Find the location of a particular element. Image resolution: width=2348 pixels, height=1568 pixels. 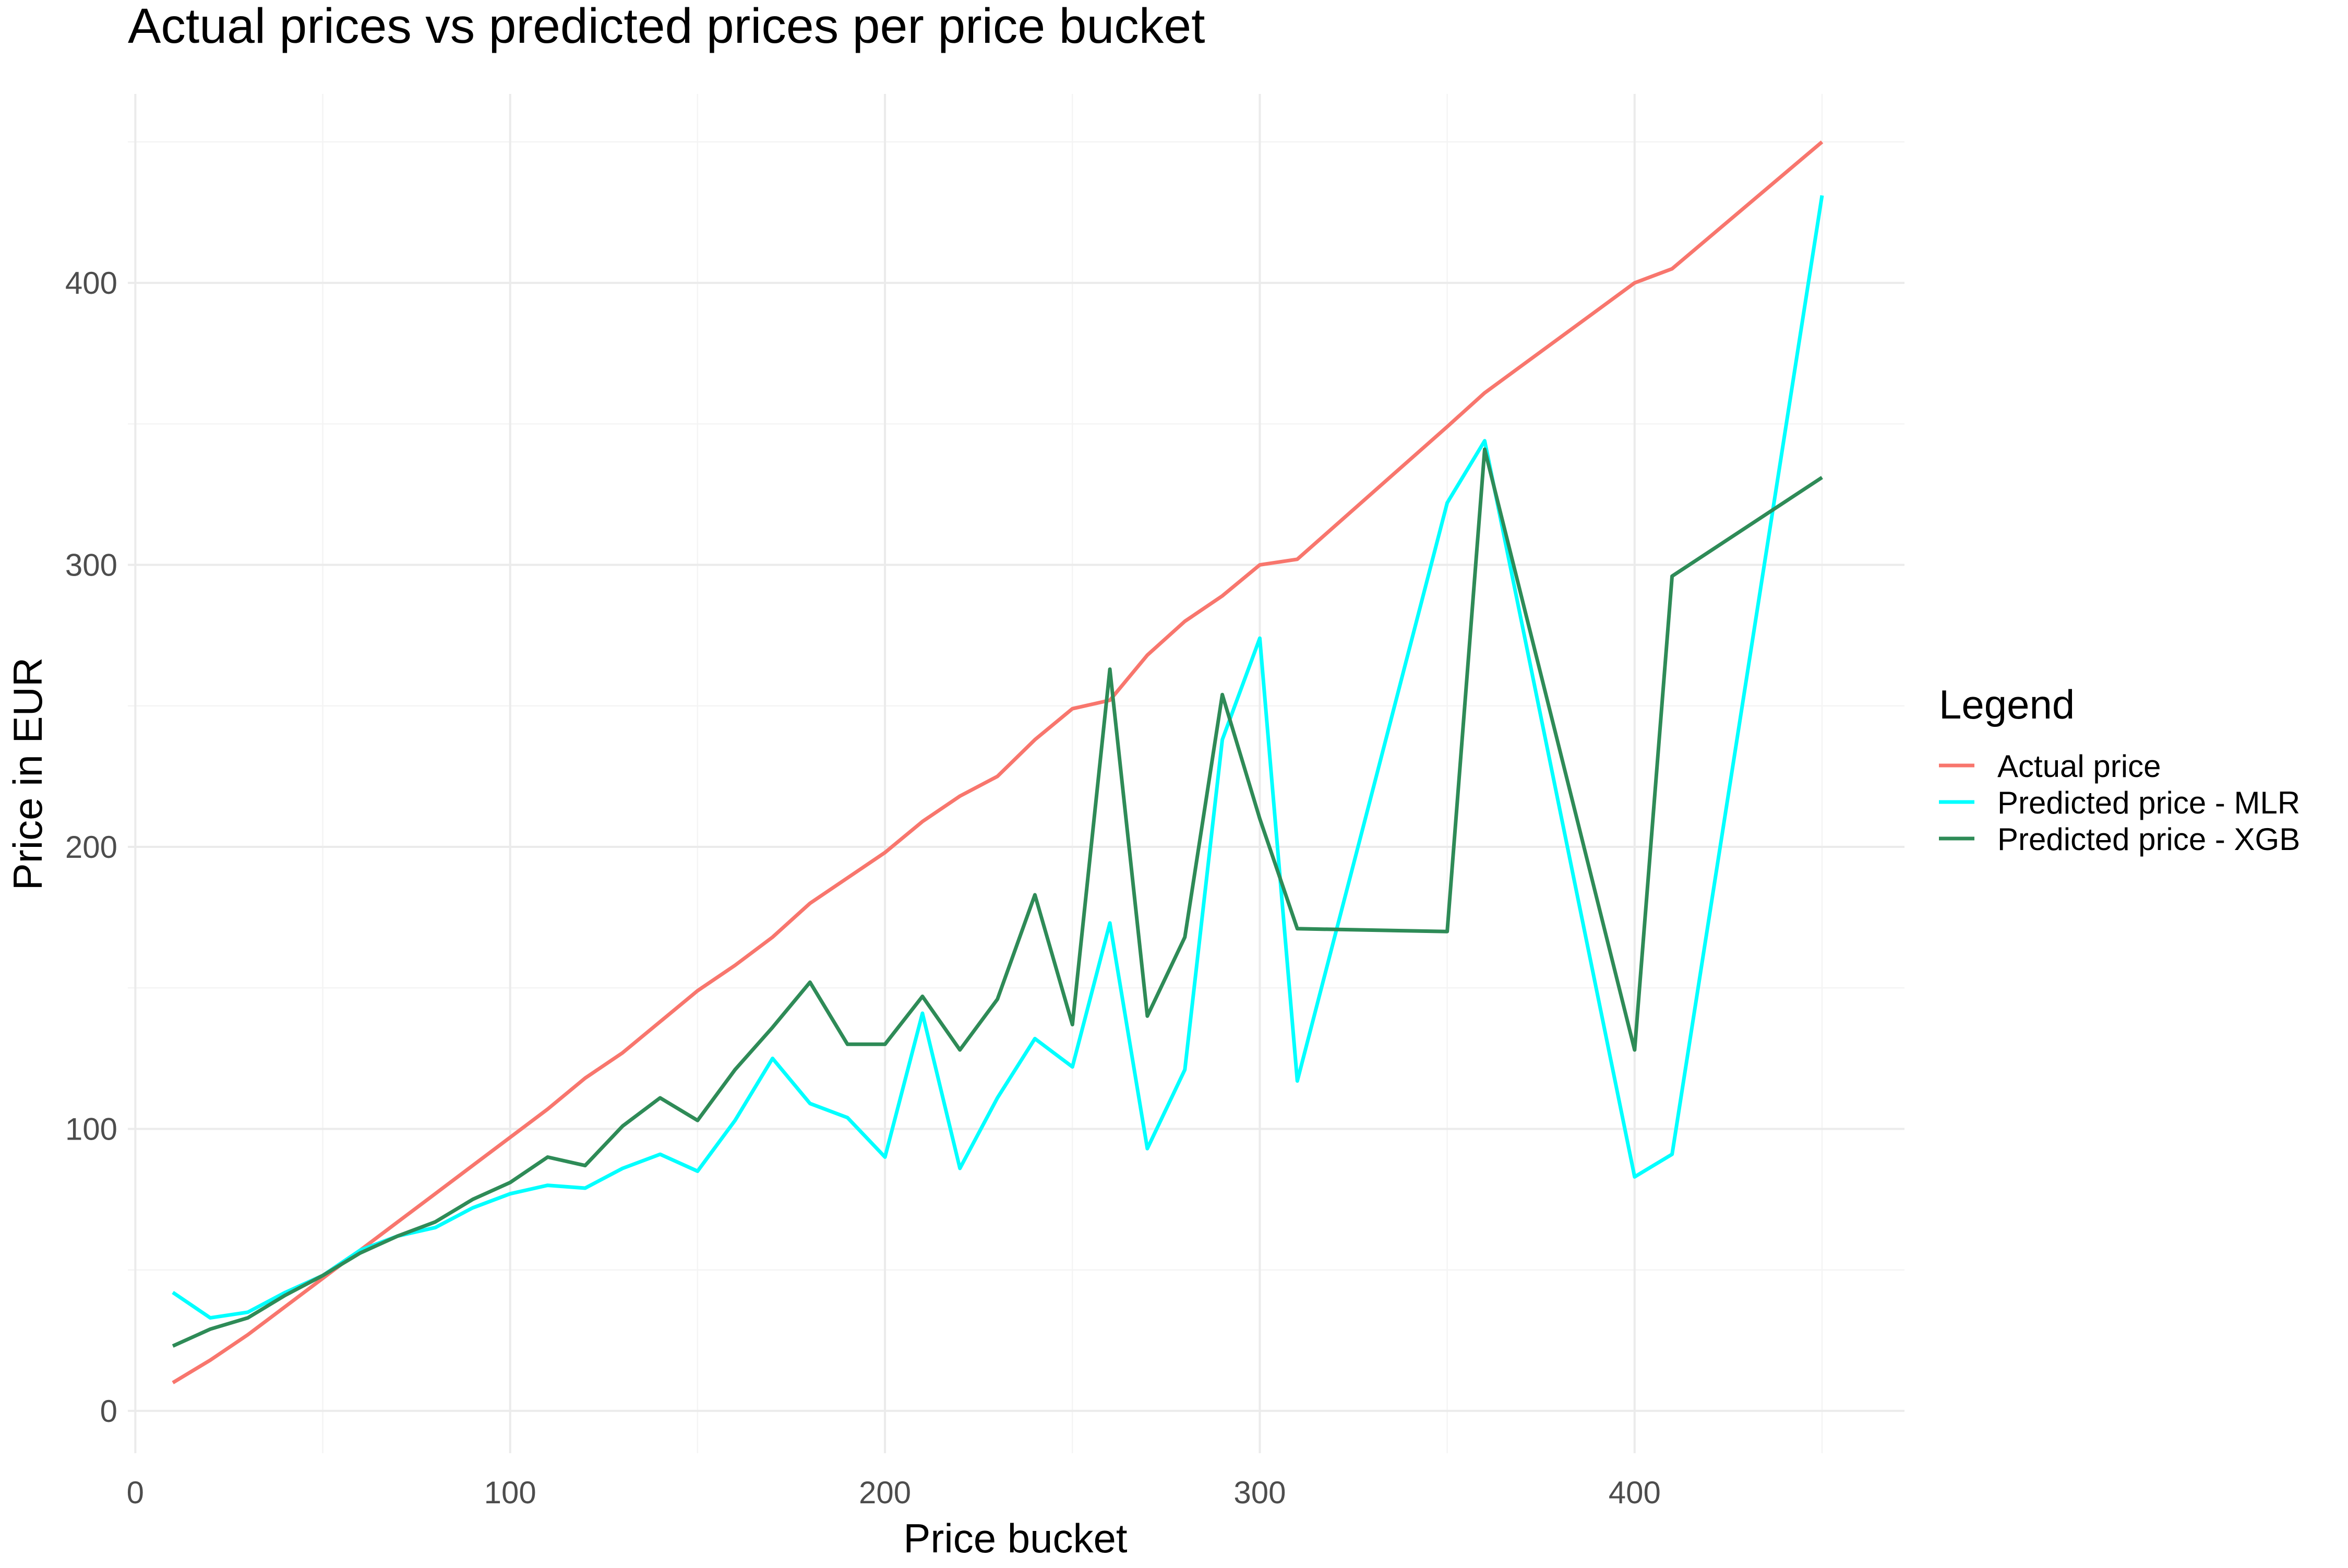

y-axis-title: Price in EUR is located at coordinates (28, 773).